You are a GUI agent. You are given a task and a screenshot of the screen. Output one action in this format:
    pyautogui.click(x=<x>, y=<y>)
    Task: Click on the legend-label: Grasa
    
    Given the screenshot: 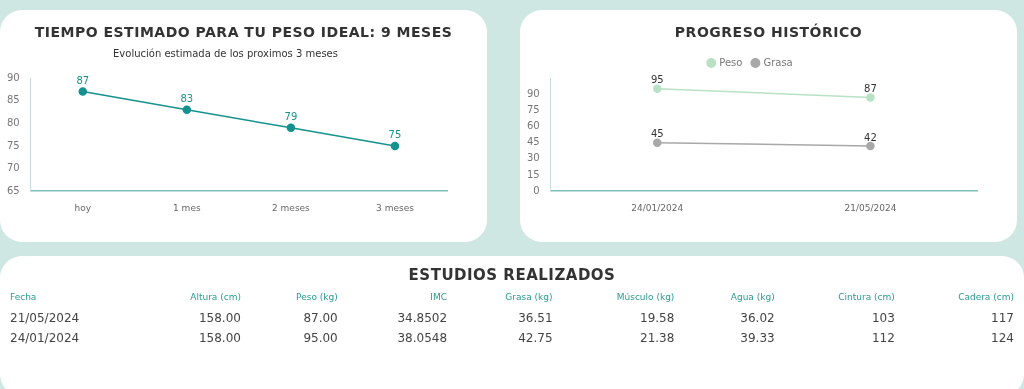 What is the action you would take?
    pyautogui.click(x=778, y=62)
    